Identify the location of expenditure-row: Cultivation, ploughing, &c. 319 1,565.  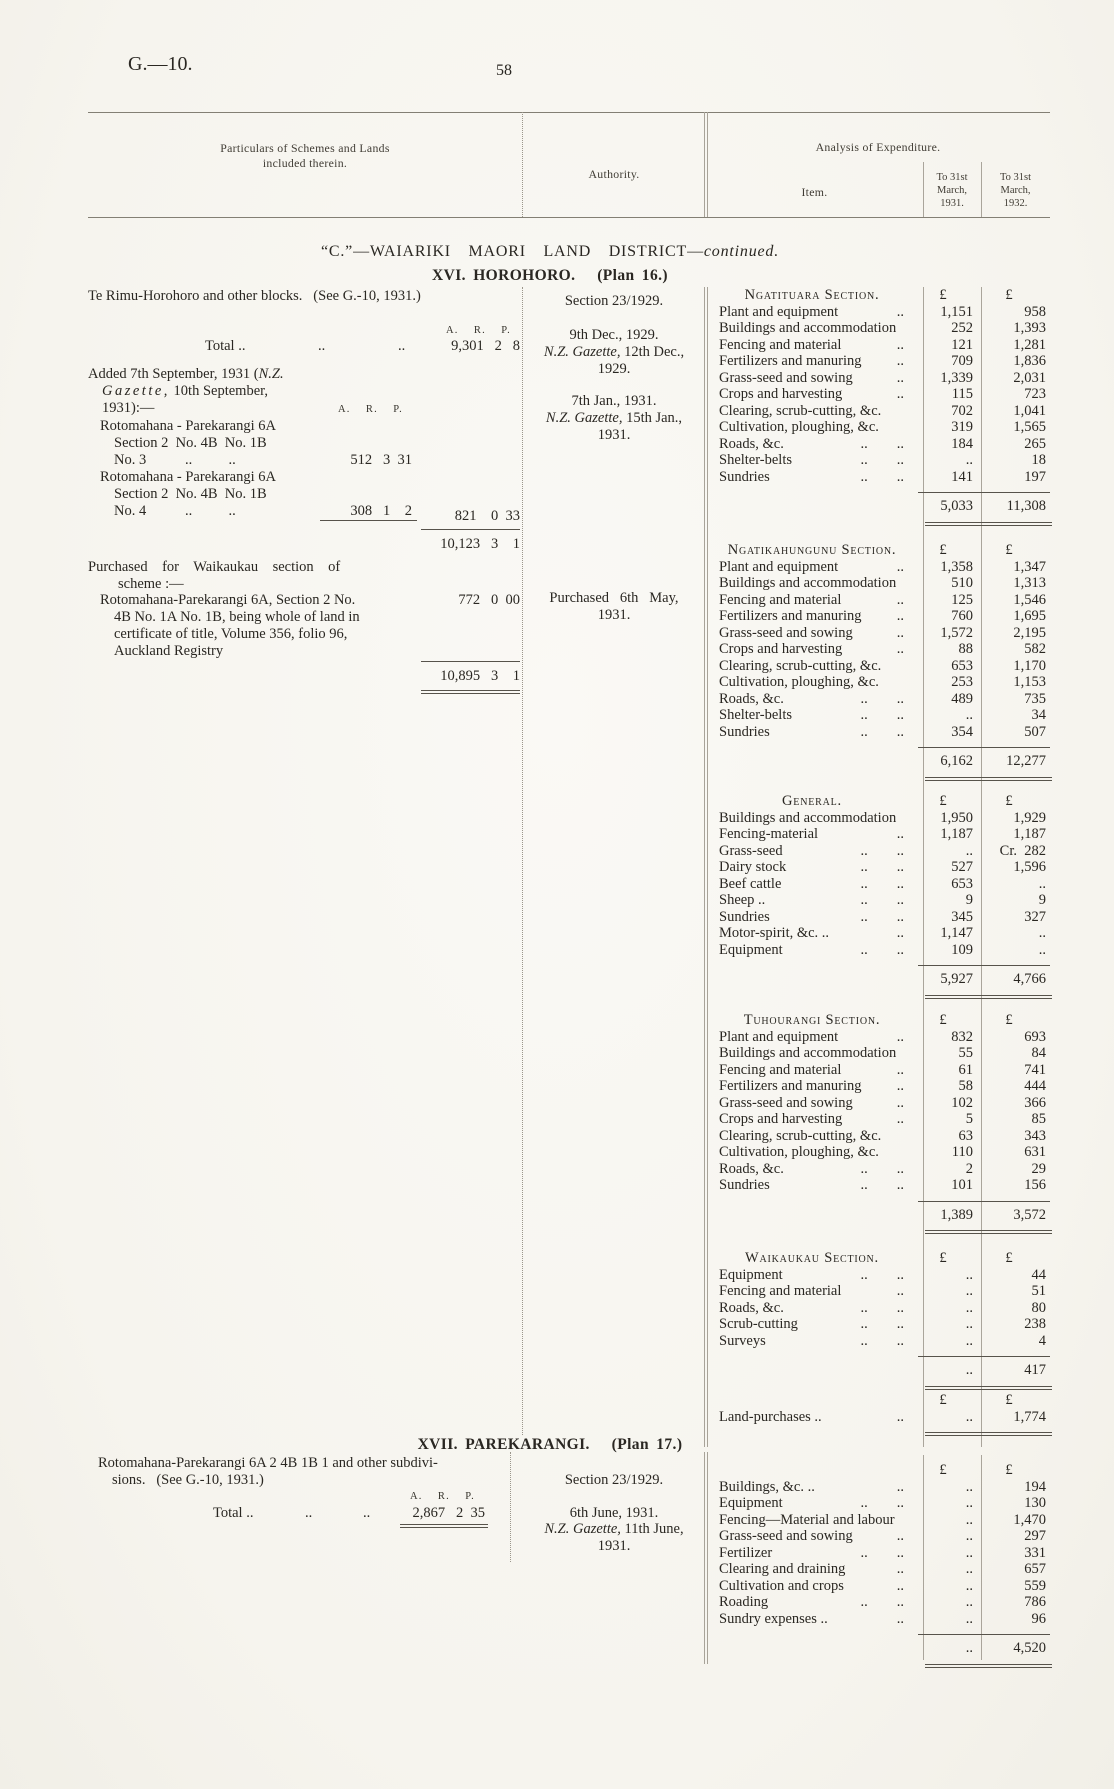
(878, 427).